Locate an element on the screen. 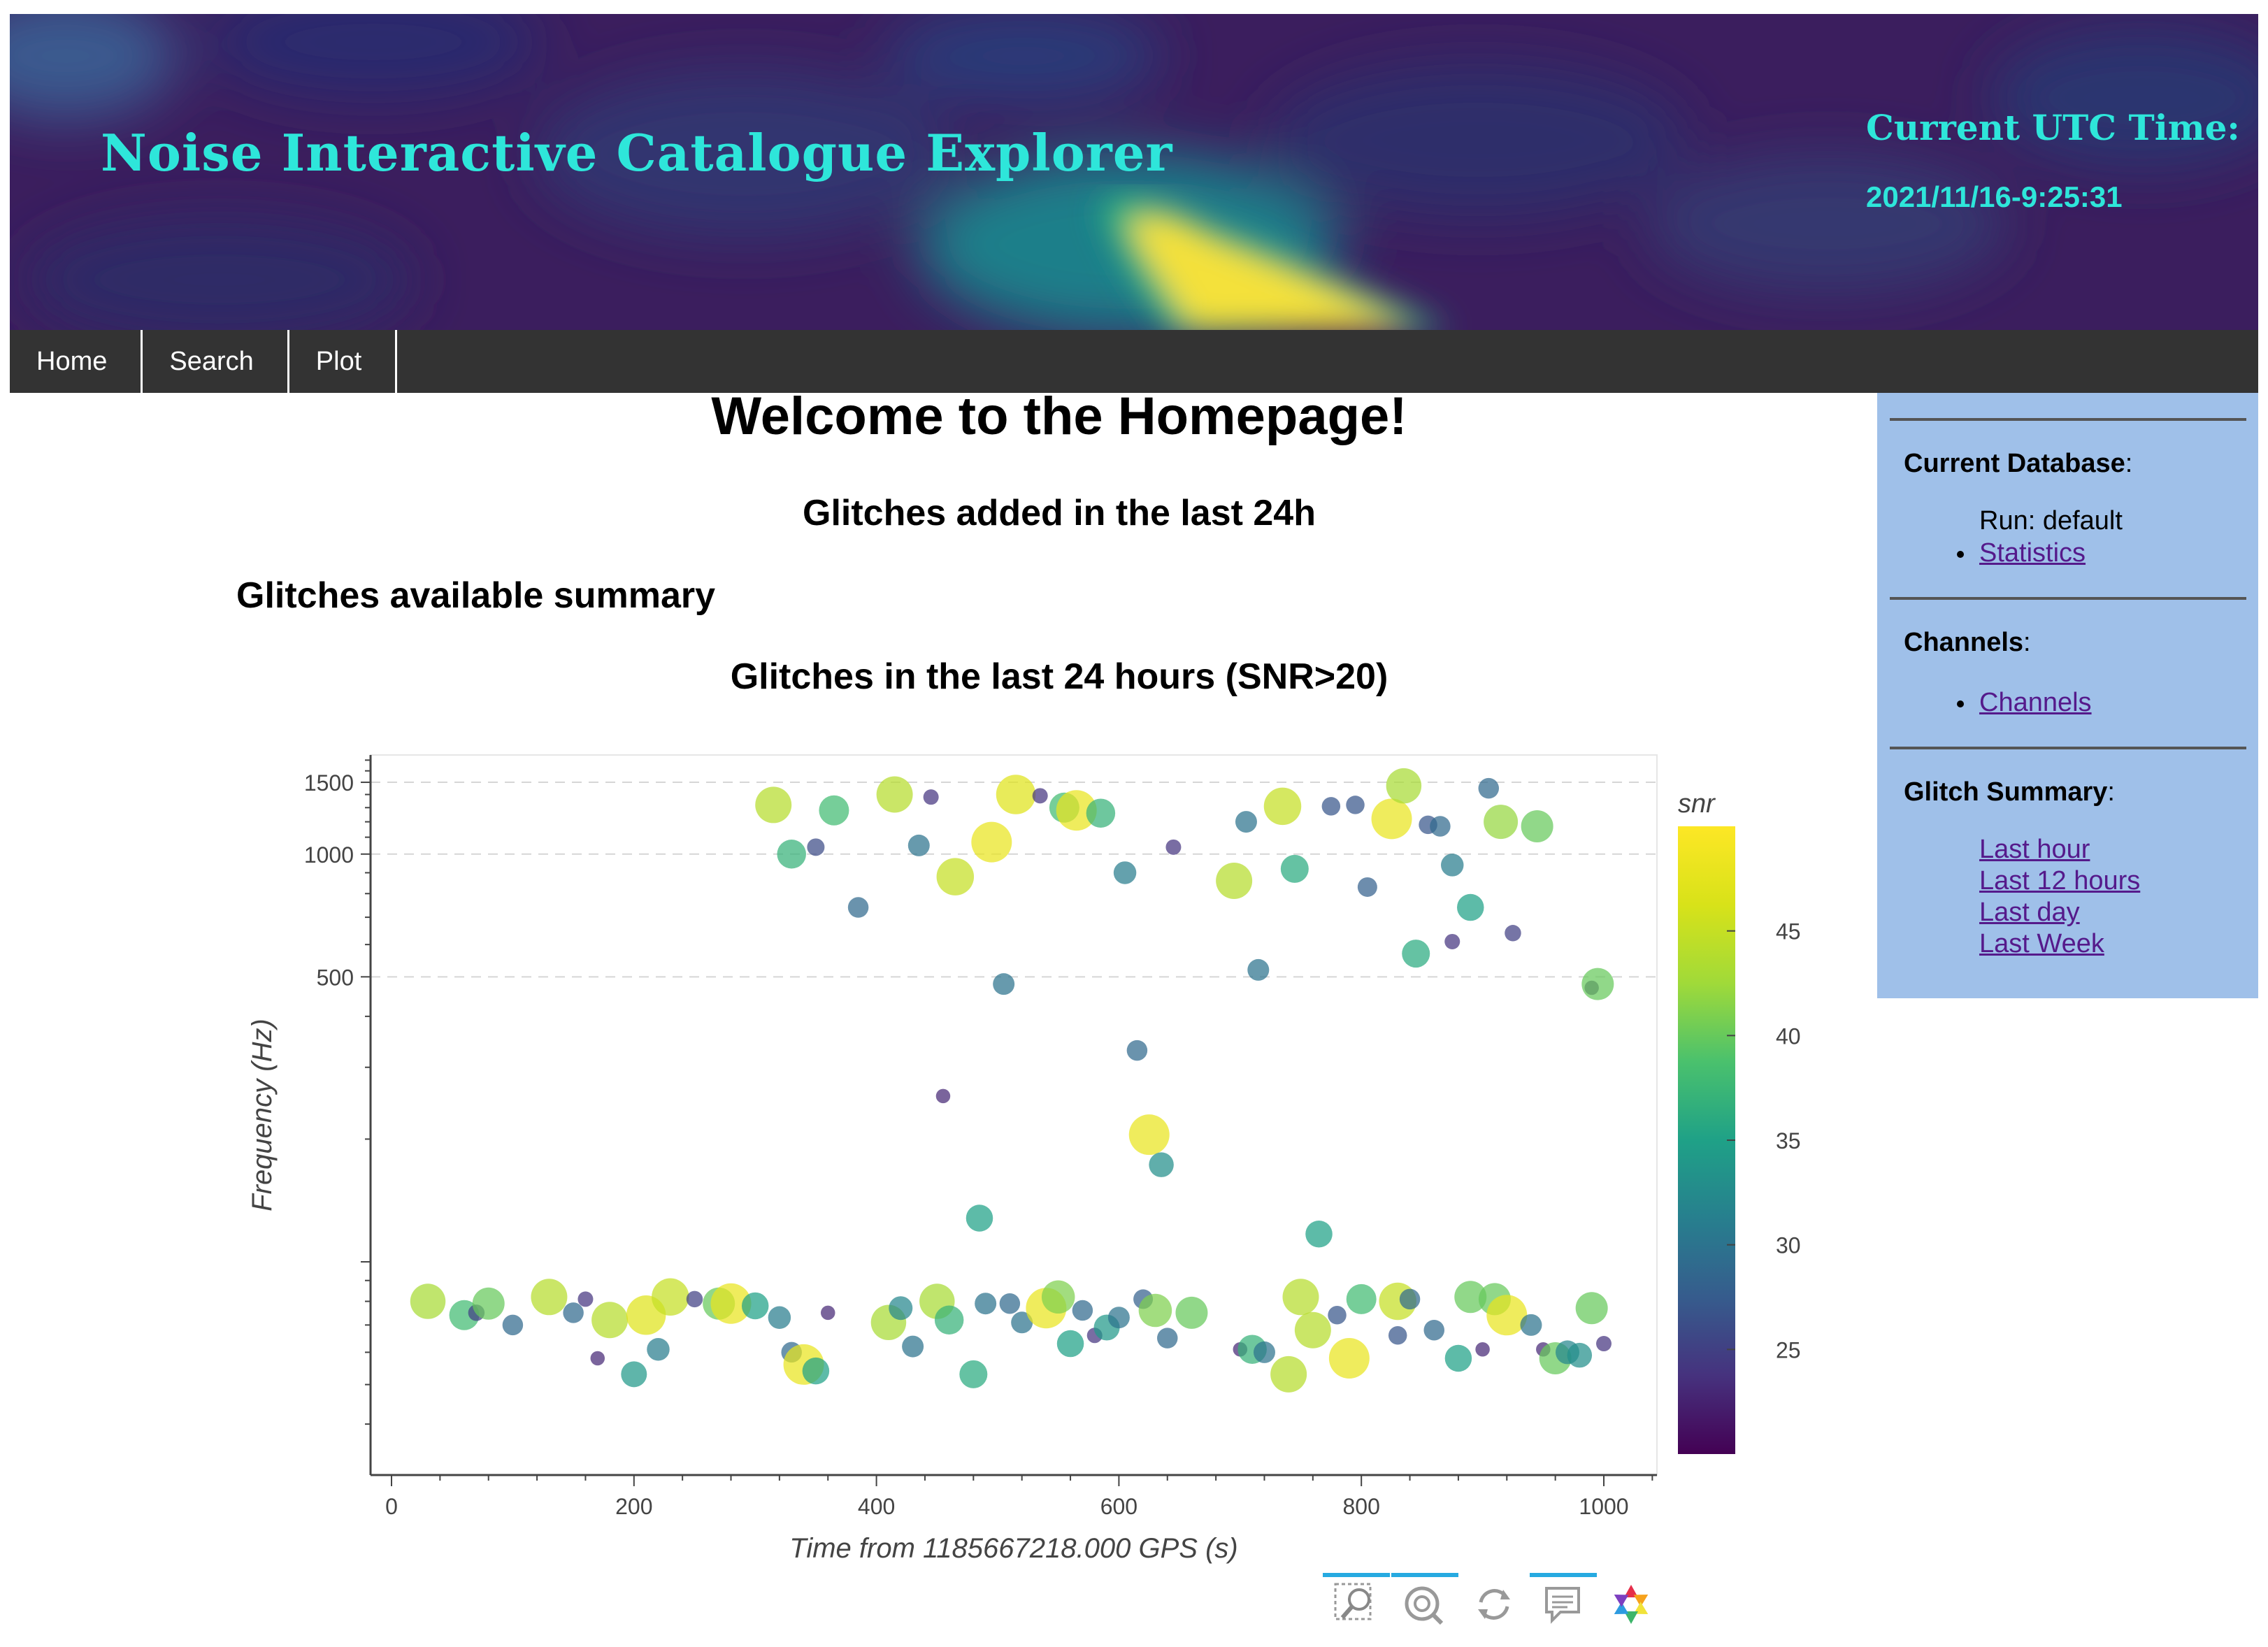 This screenshot has width=2268, height=1647. sidebar-link-channels: Channels is located at coordinates (2035, 702).